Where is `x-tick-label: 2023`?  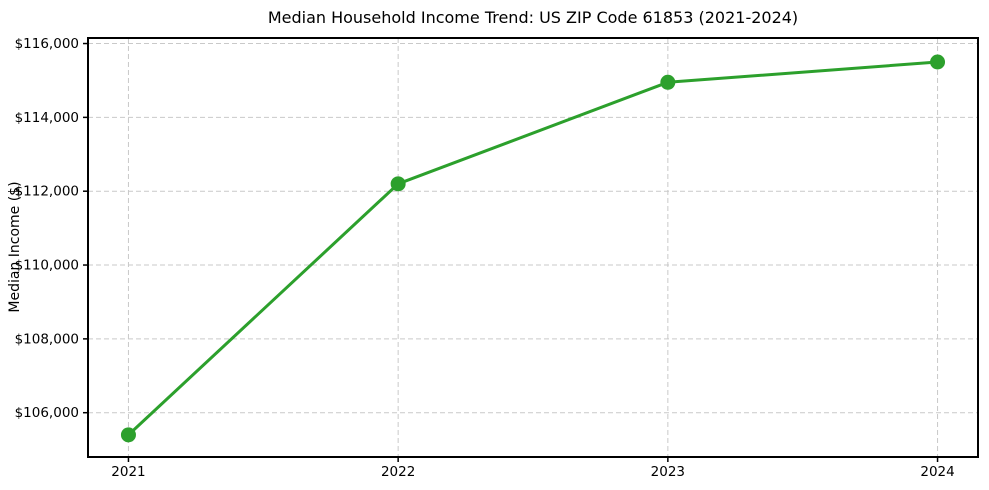
x-tick-label: 2023 is located at coordinates (668, 472).